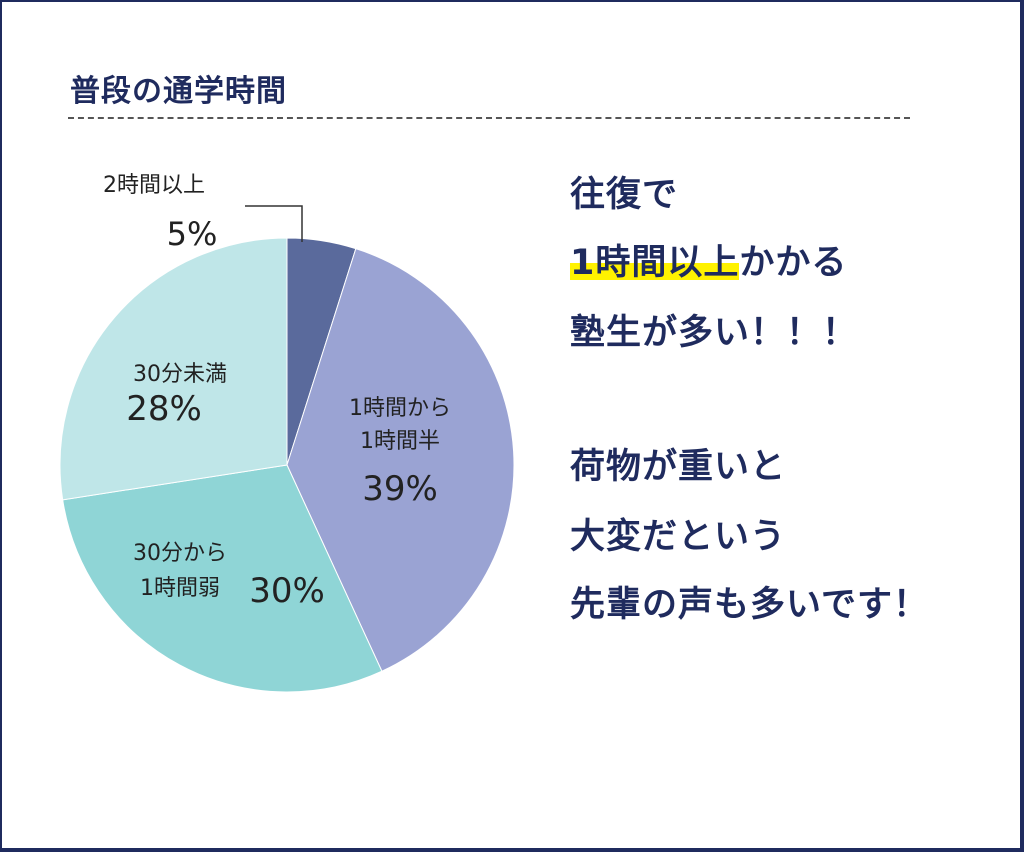 This screenshot has height=854, width=1024. Describe the element at coordinates (400, 408) in the screenshot. I see `slice-label: 1時間から` at that location.